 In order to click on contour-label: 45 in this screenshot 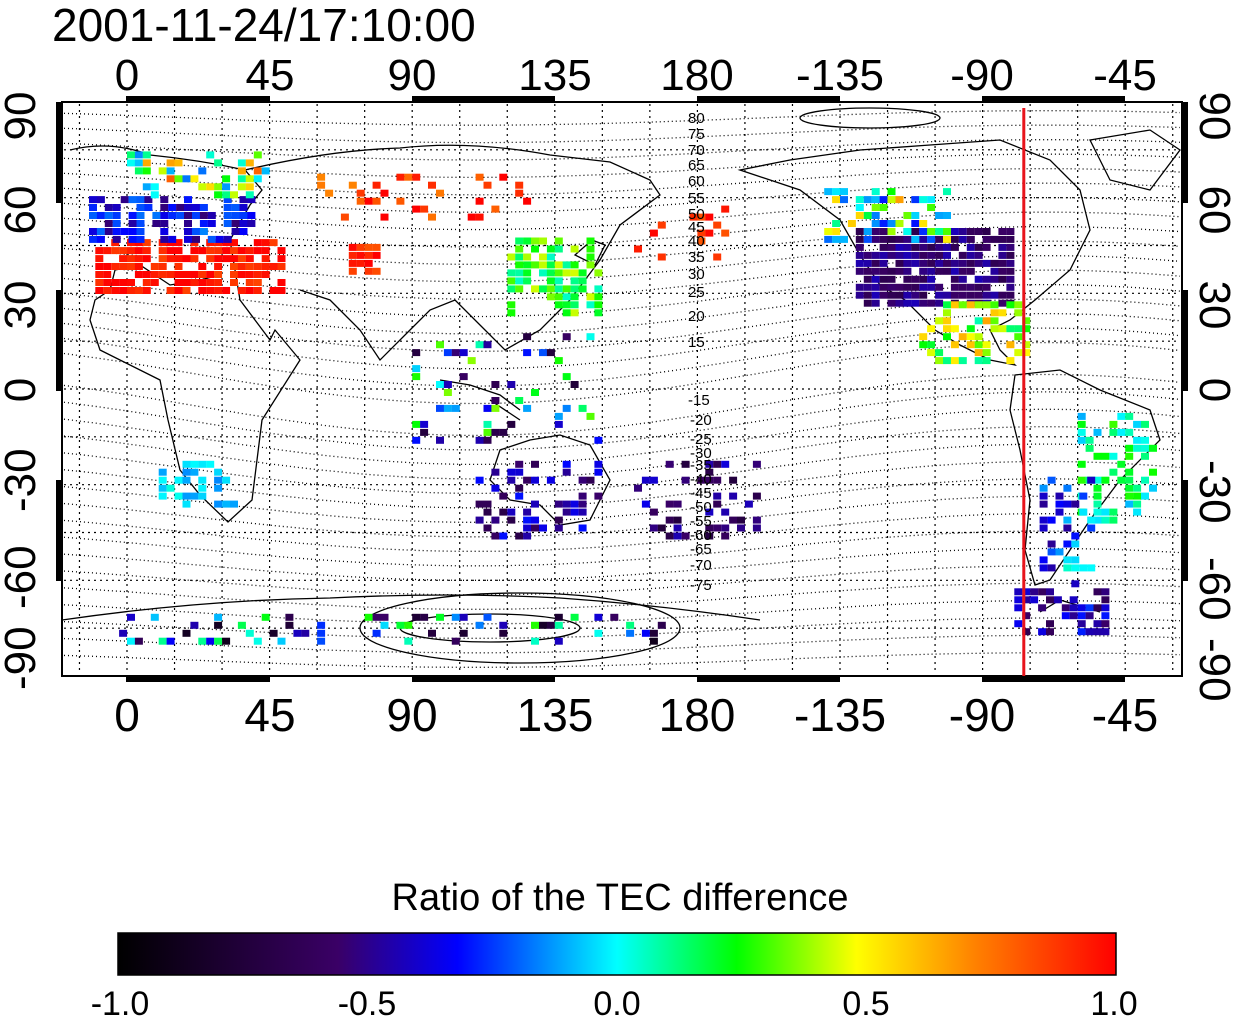, I will do `click(696, 227)`.